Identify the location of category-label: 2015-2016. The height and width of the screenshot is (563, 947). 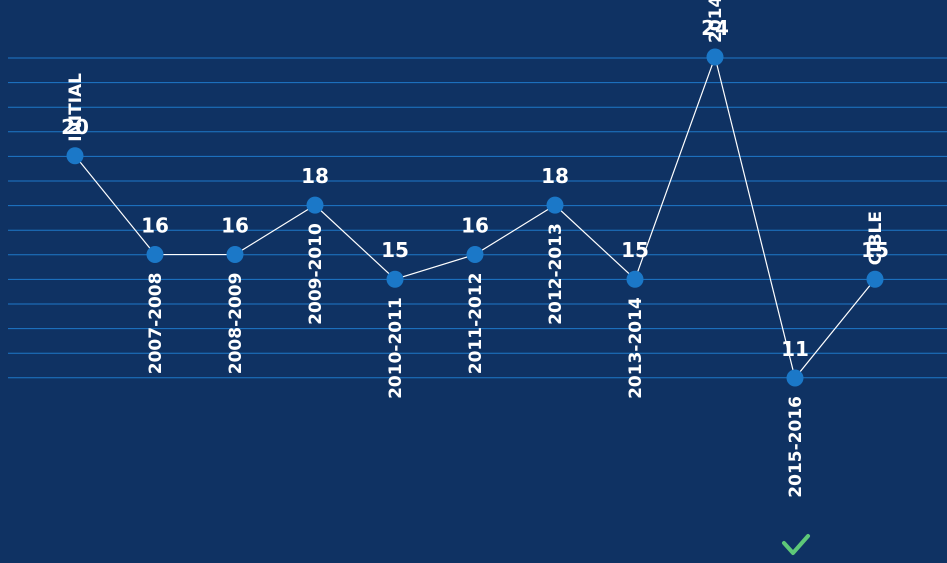
(796, 447).